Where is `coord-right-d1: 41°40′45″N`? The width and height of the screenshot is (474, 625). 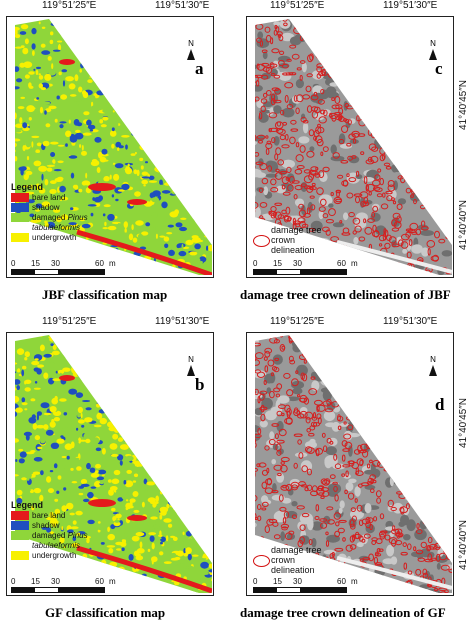
coord-right-d1: 41°40′45″N is located at coordinates (463, 422).